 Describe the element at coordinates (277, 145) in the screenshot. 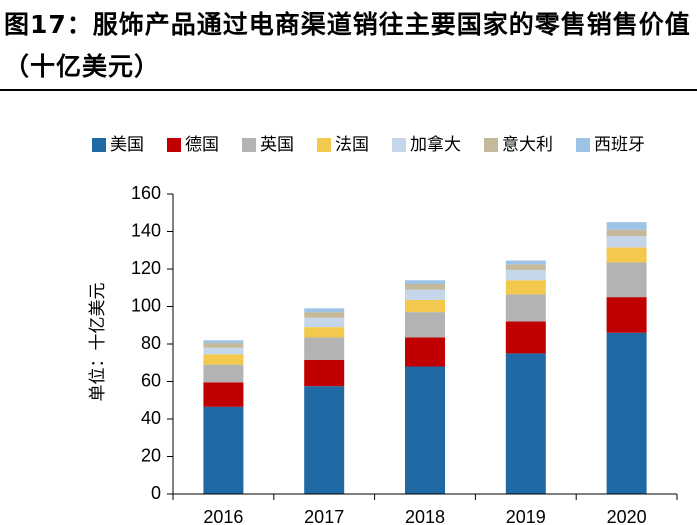

I see `legend-label-2: 英国` at that location.